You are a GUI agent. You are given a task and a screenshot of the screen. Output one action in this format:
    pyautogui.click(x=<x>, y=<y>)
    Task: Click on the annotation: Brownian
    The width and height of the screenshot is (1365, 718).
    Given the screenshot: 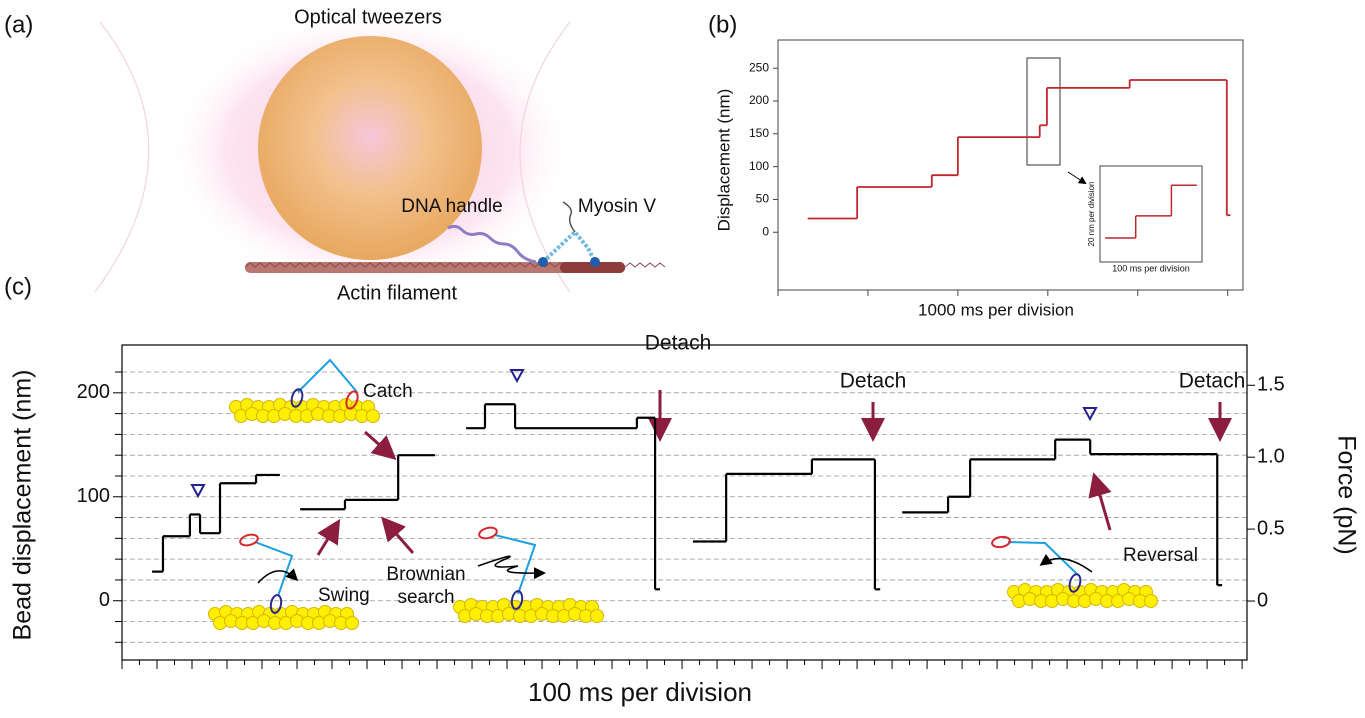 What is the action you would take?
    pyautogui.click(x=425, y=574)
    